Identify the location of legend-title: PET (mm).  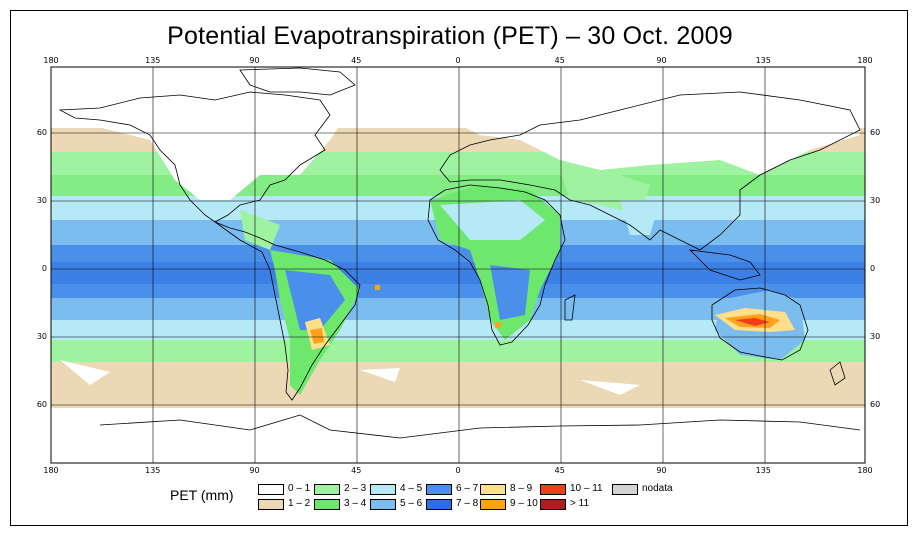
(202, 495).